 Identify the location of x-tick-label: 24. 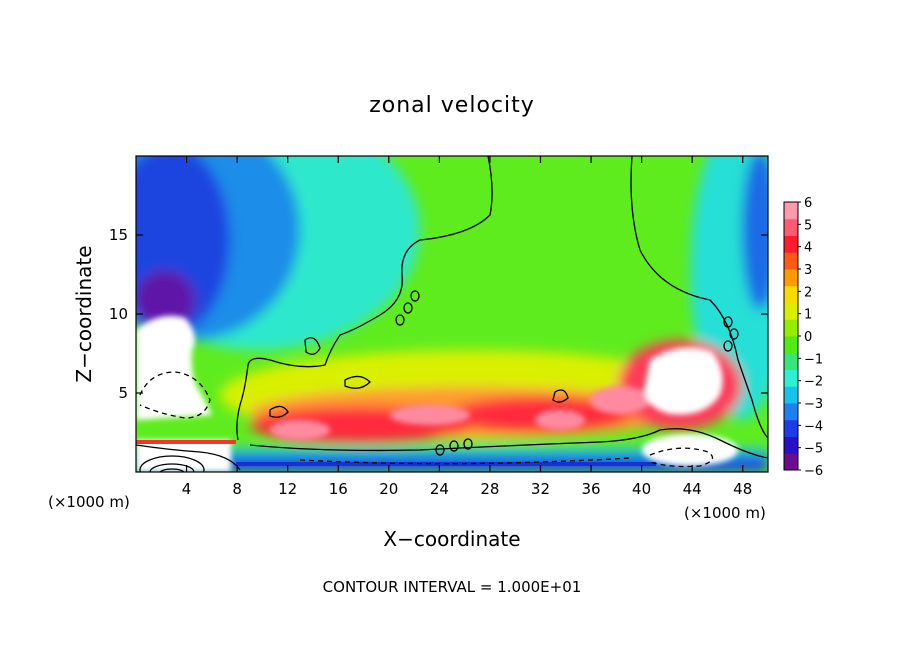
(439, 489).